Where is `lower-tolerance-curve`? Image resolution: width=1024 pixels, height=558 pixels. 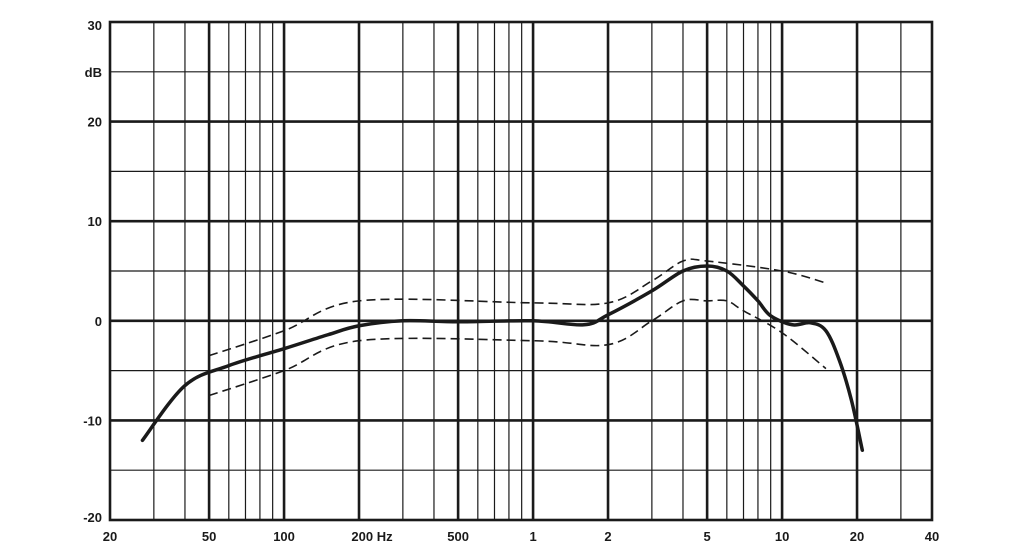 lower-tolerance-curve is located at coordinates (517, 347).